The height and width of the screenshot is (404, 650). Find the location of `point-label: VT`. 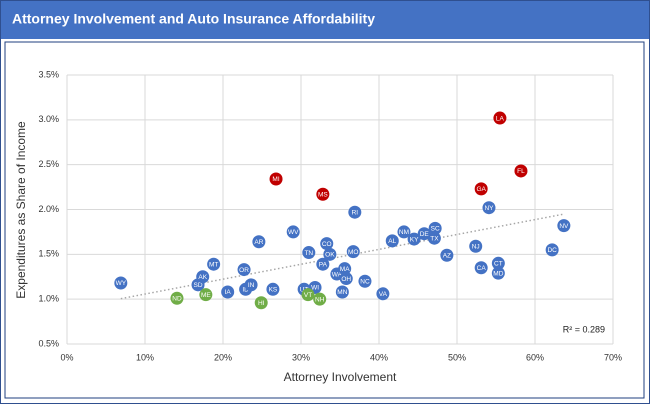

point-label: VT is located at coordinates (308, 295).